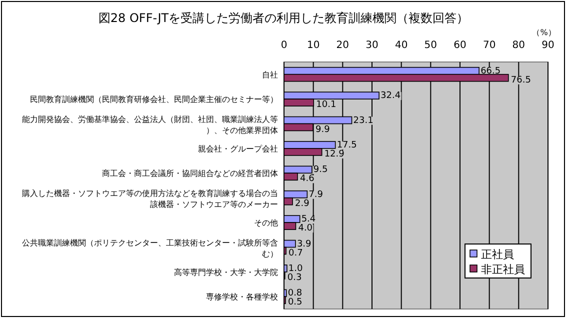 The image size is (567, 319). I want to click on data-label: 4.0, so click(305, 229).